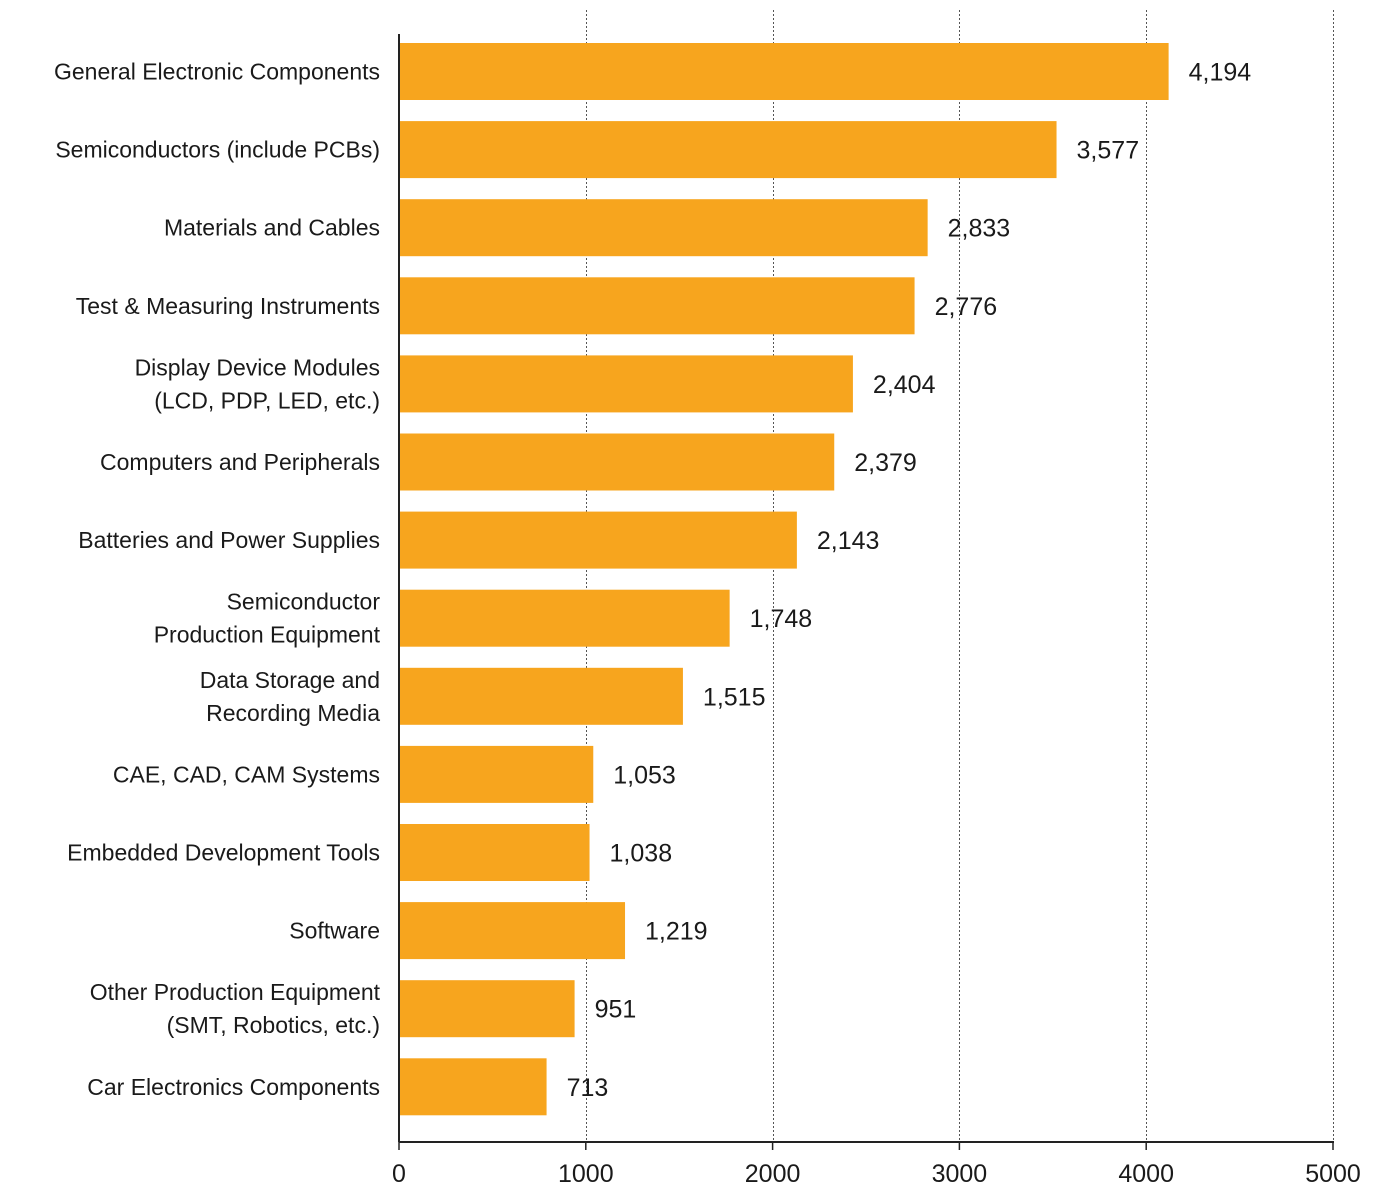  Describe the element at coordinates (235, 992) in the screenshot. I see `category-label-line: Other Production Equipment` at that location.